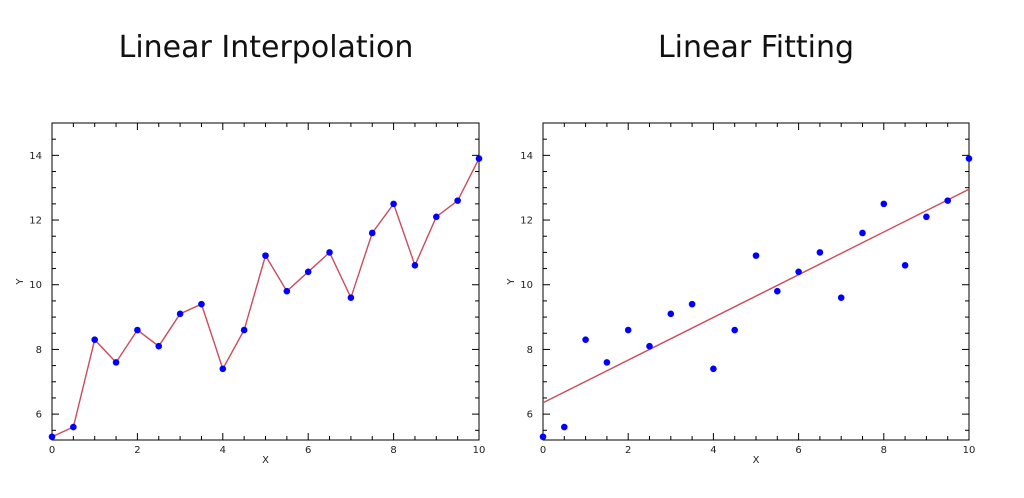  What do you see at coordinates (266, 47) in the screenshot?
I see `chart-title-linear-interpolation: Linear Interpolation` at bounding box center [266, 47].